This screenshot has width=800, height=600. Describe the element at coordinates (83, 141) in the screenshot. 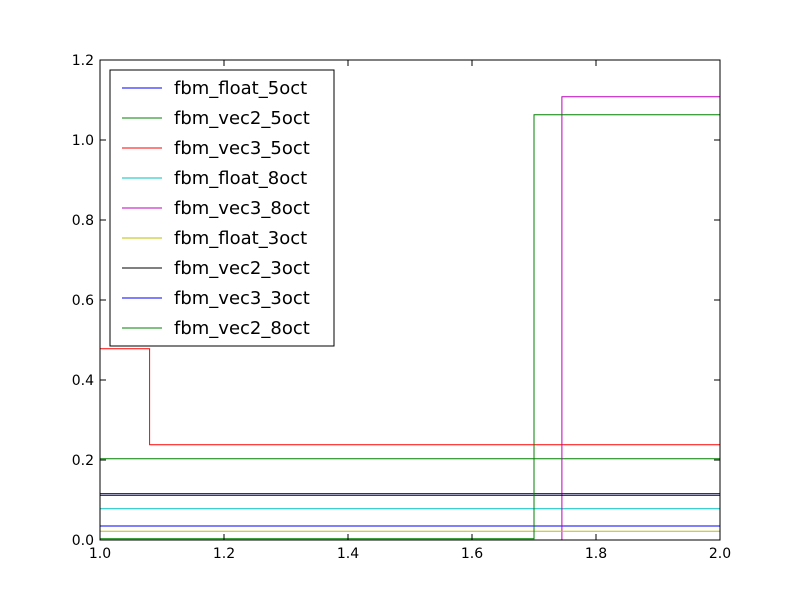

I see `y-tick-label: 1.0` at that location.